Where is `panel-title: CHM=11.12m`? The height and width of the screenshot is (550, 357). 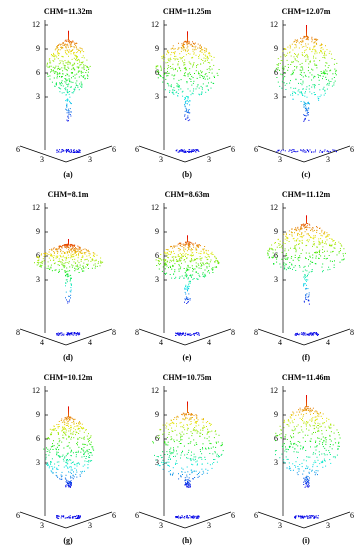 panel-title: CHM=11.12m is located at coordinates (306, 194).